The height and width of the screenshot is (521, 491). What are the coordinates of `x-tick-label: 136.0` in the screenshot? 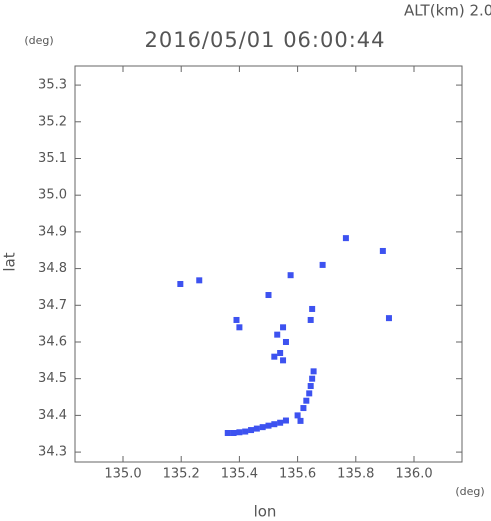 It's located at (413, 474).